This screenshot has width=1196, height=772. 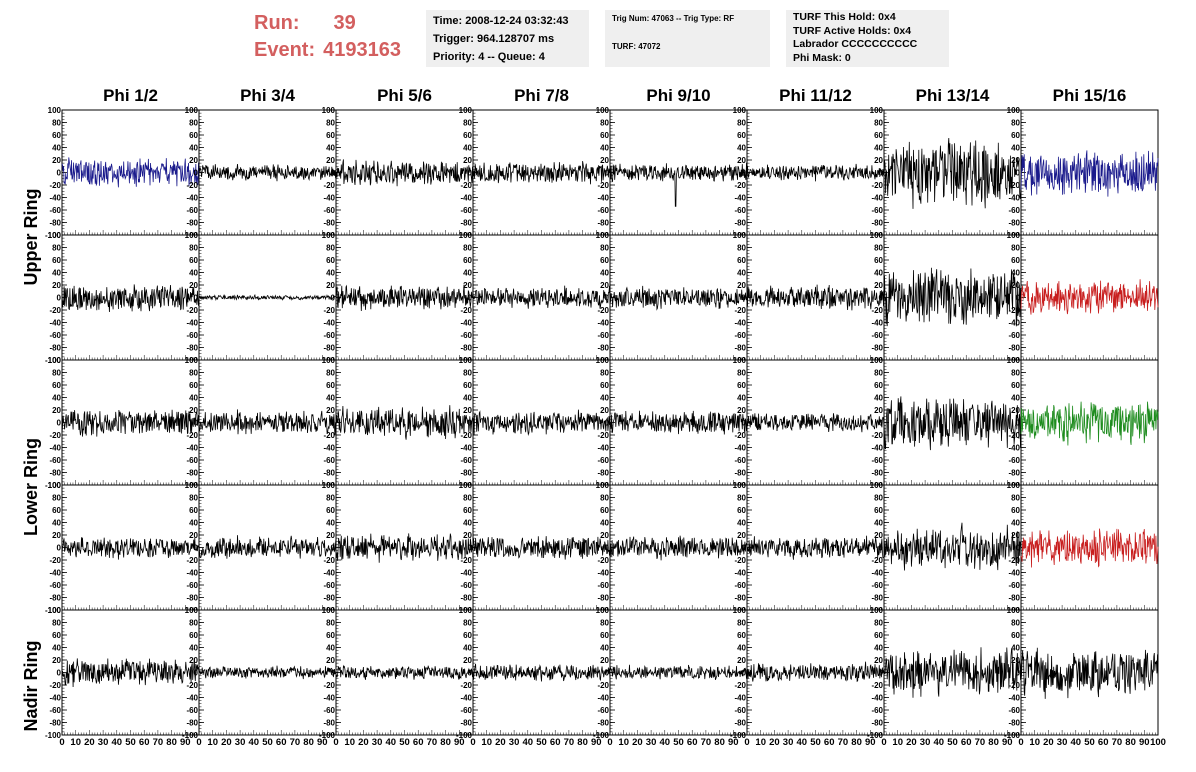 What do you see at coordinates (541, 547) in the screenshot?
I see `panel-frame` at bounding box center [541, 547].